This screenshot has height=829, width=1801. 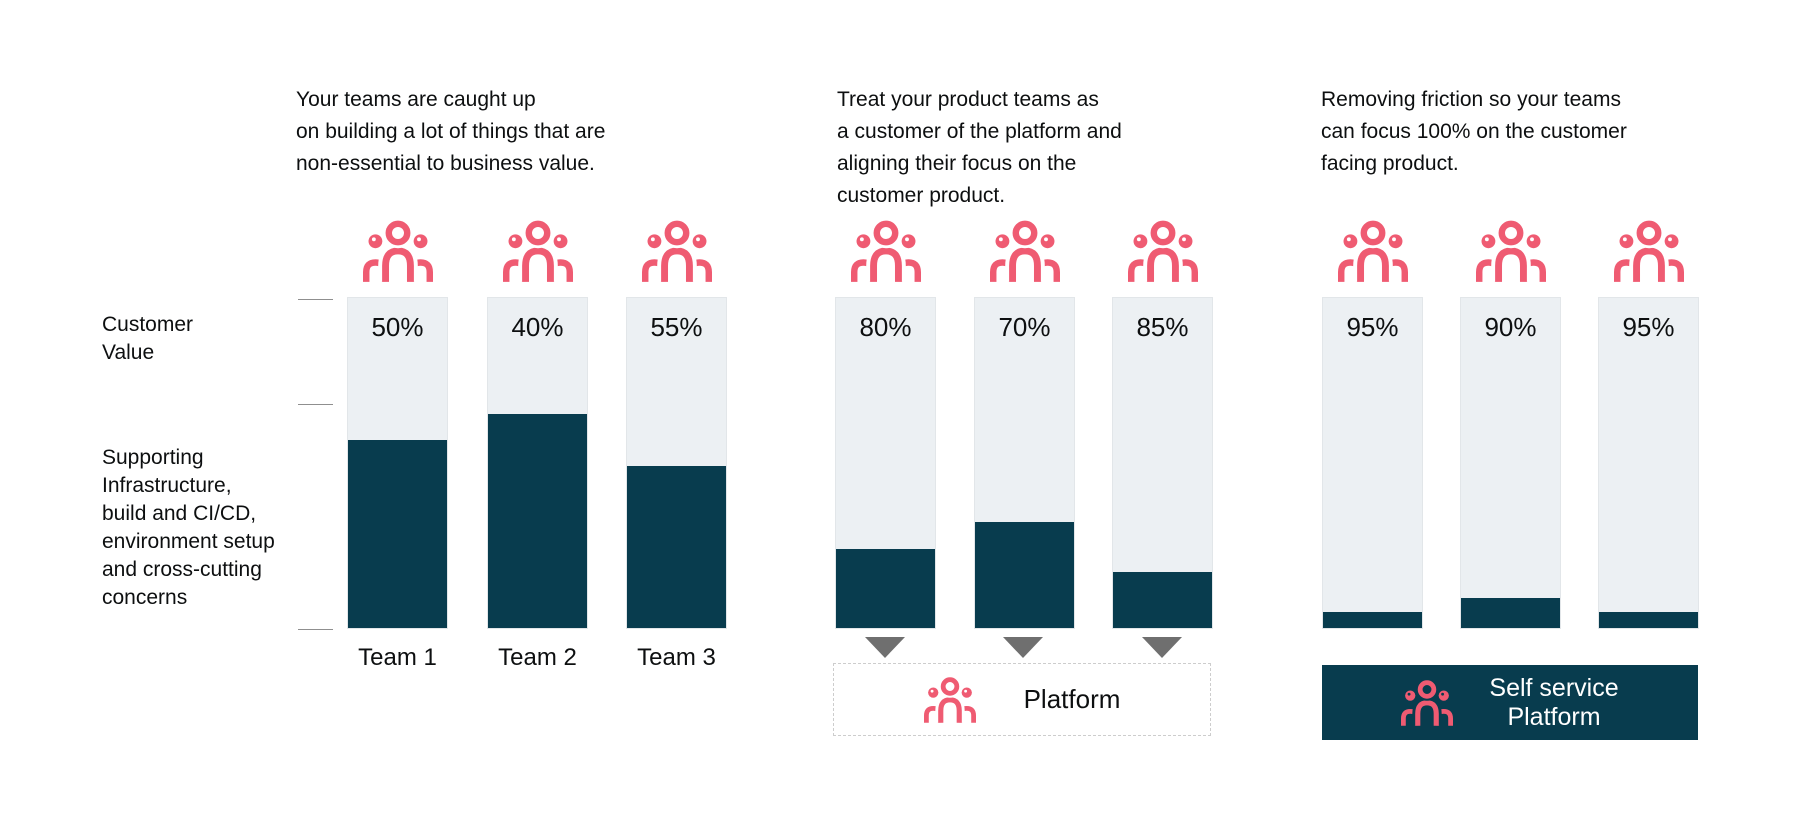 What do you see at coordinates (1022, 699) in the screenshot?
I see `platform-box: Platform` at bounding box center [1022, 699].